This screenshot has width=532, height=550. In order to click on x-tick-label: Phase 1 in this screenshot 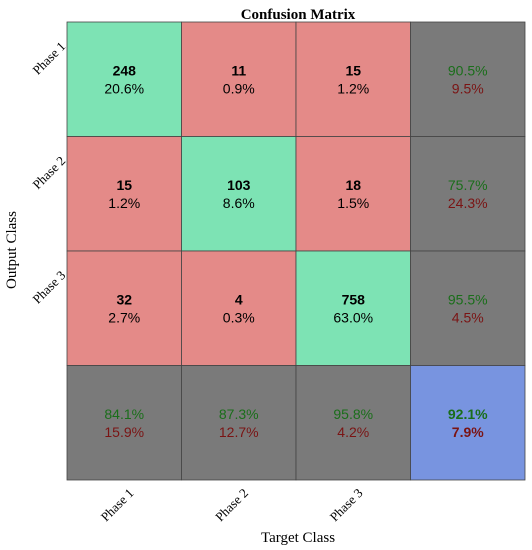, I will do `click(117, 504)`.